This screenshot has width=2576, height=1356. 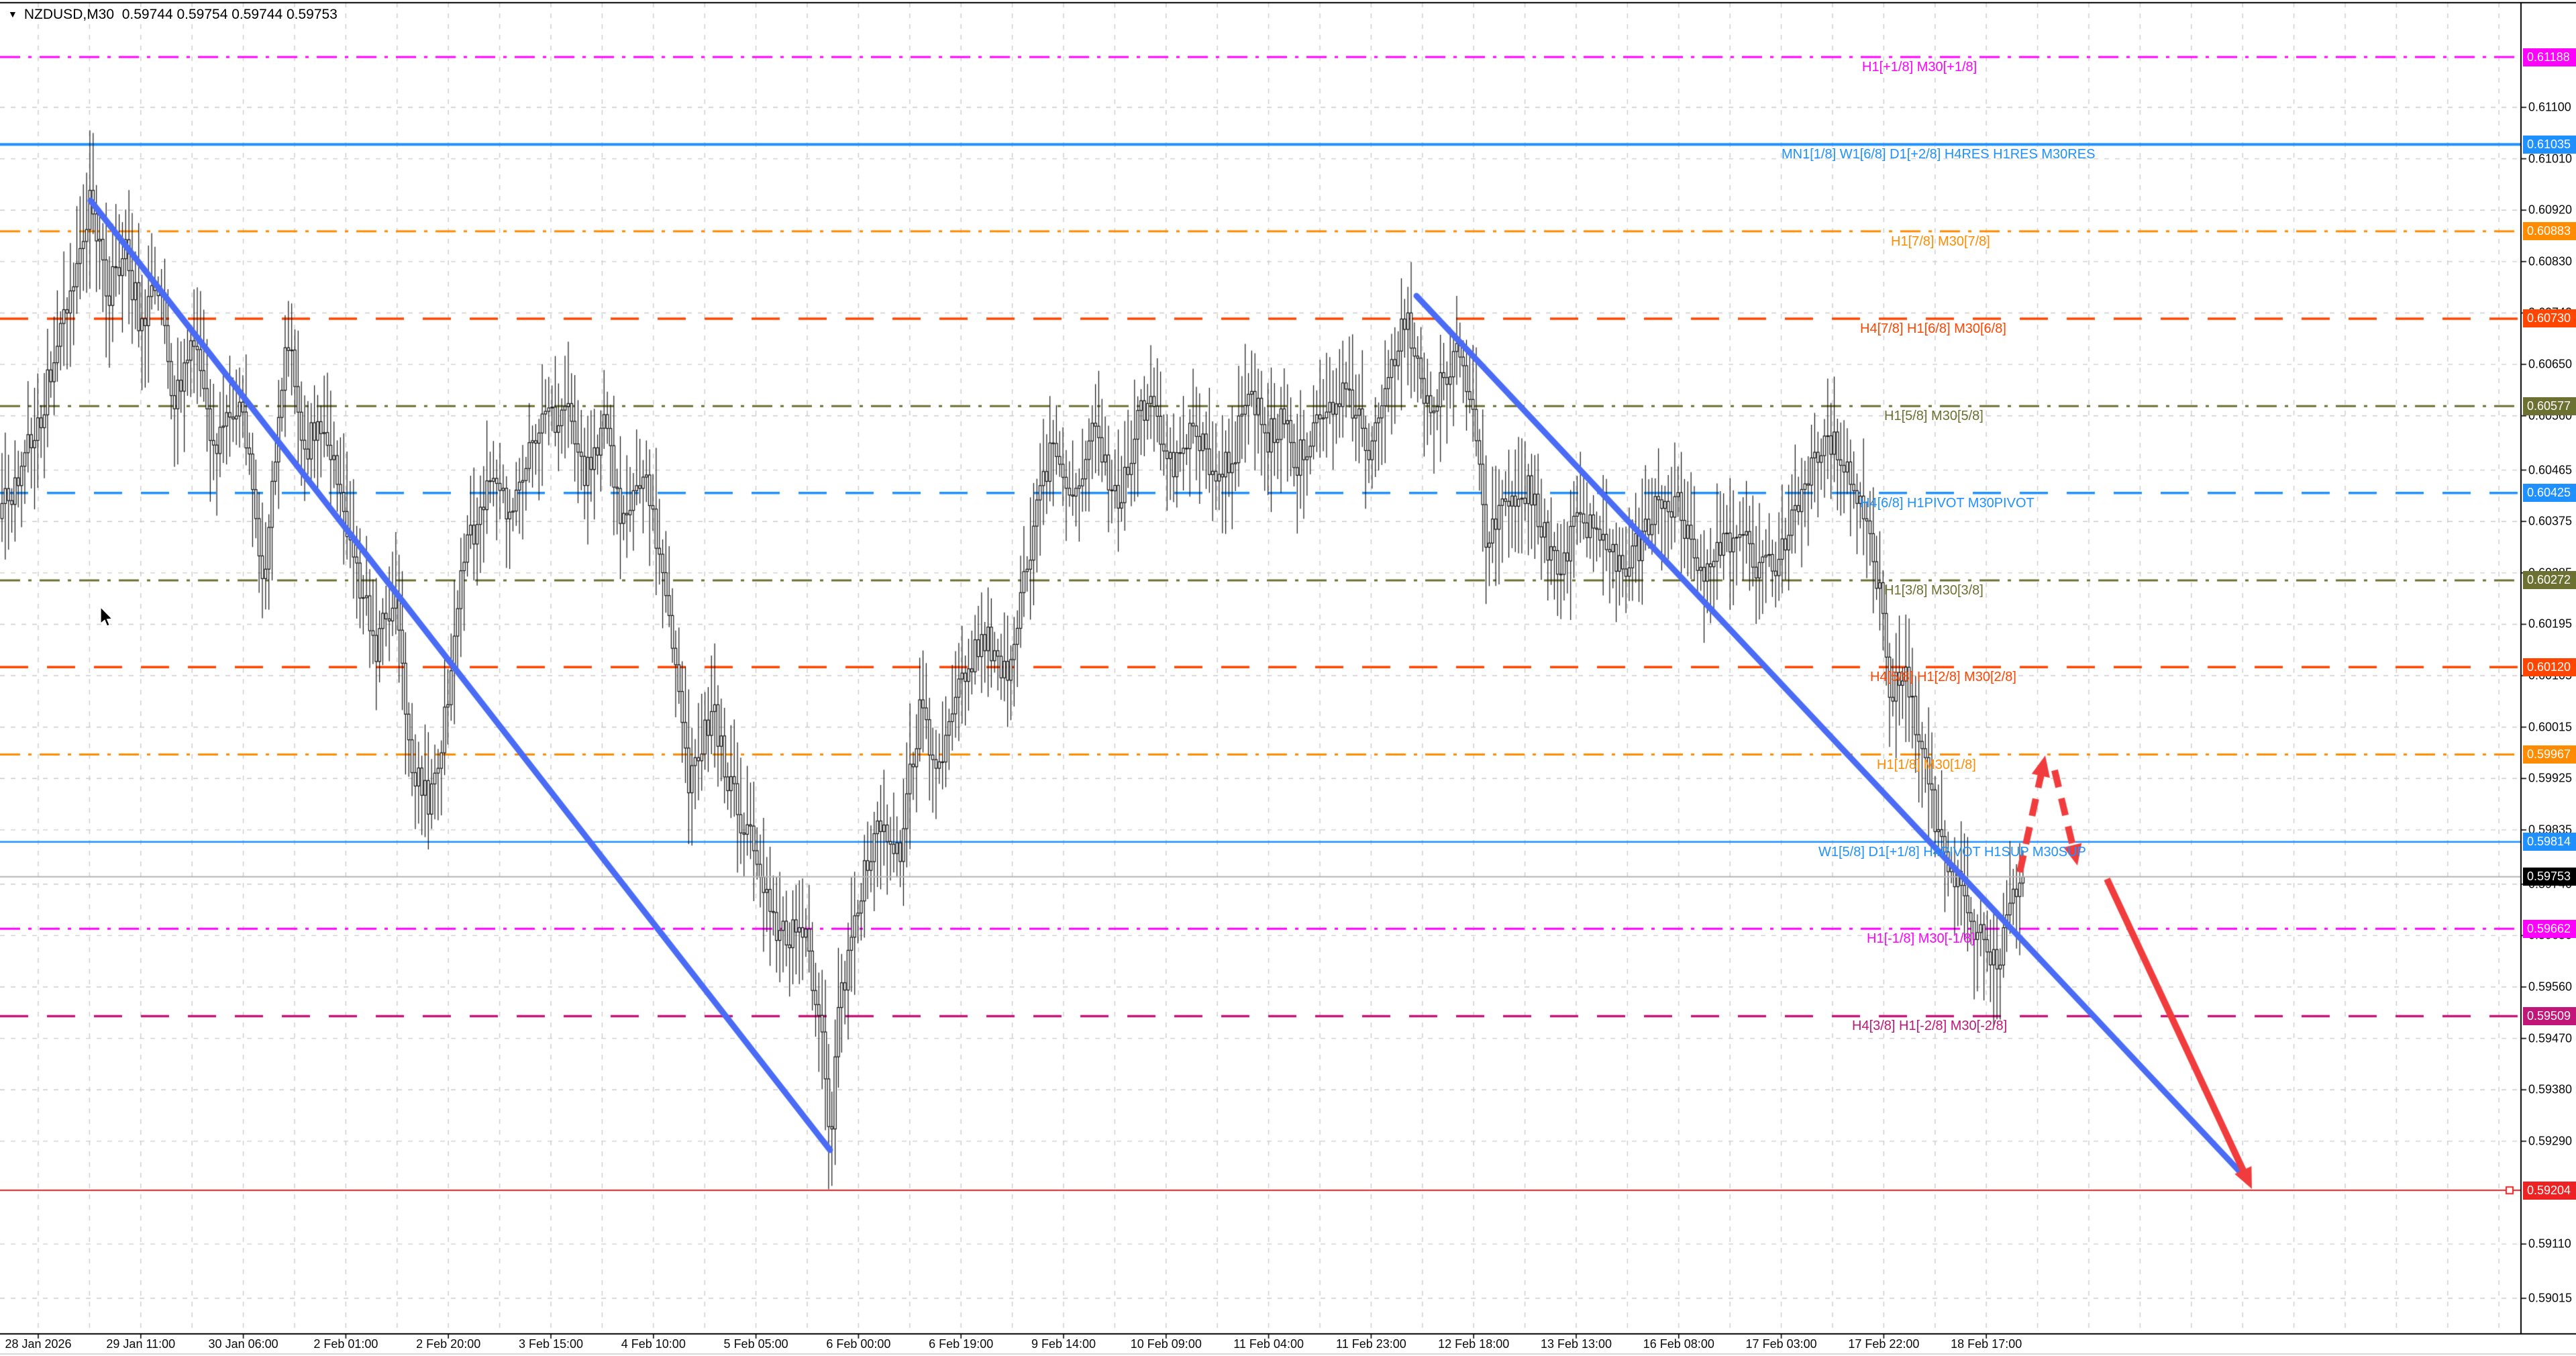 What do you see at coordinates (12, 14) in the screenshot?
I see `symbol-dropdown-icon: ▼` at bounding box center [12, 14].